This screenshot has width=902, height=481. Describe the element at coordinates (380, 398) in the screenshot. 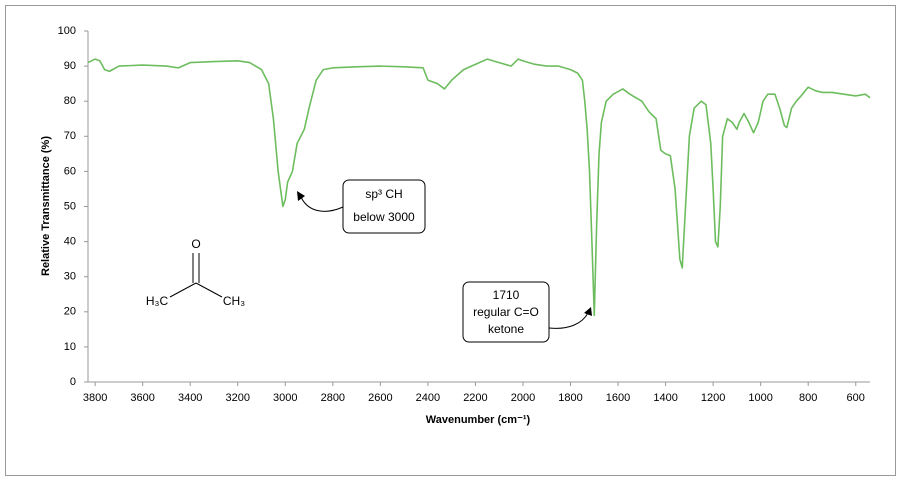

I see `x-tick-label: 2600` at that location.